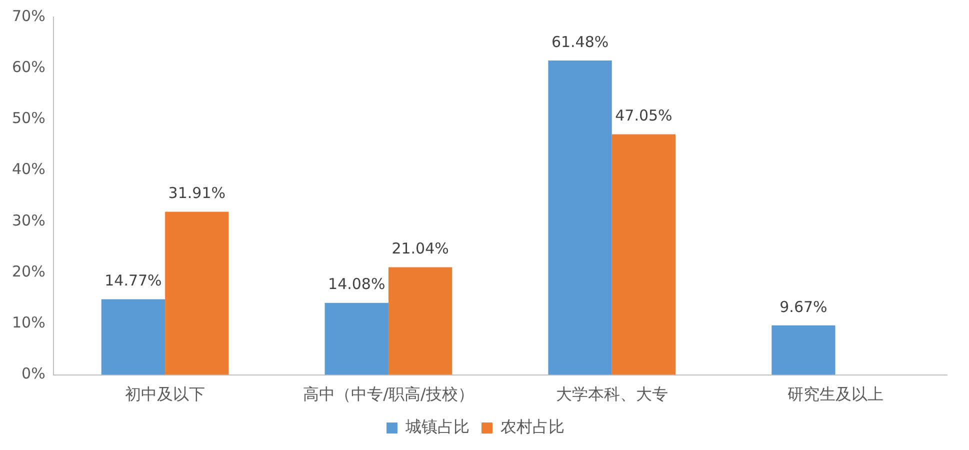  What do you see at coordinates (804, 307) in the screenshot?
I see `data-label: 9.67%` at bounding box center [804, 307].